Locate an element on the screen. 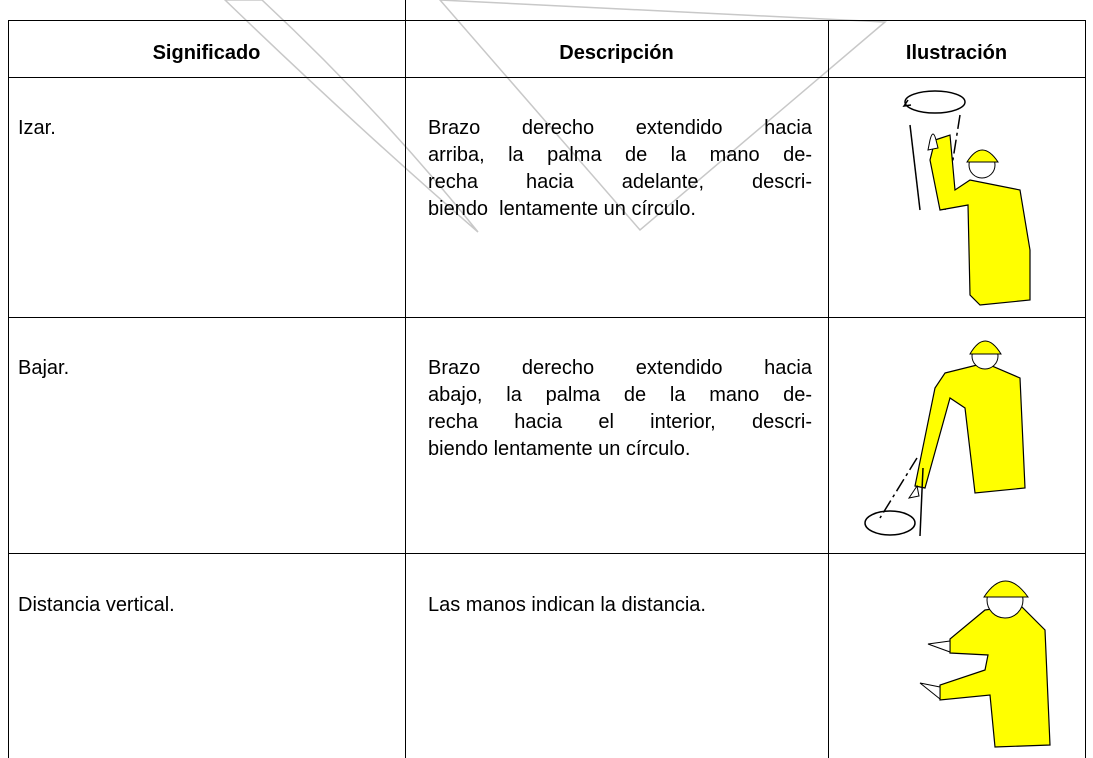 This screenshot has width=1093, height=758. header-cell: Ilustración is located at coordinates (956, 53).